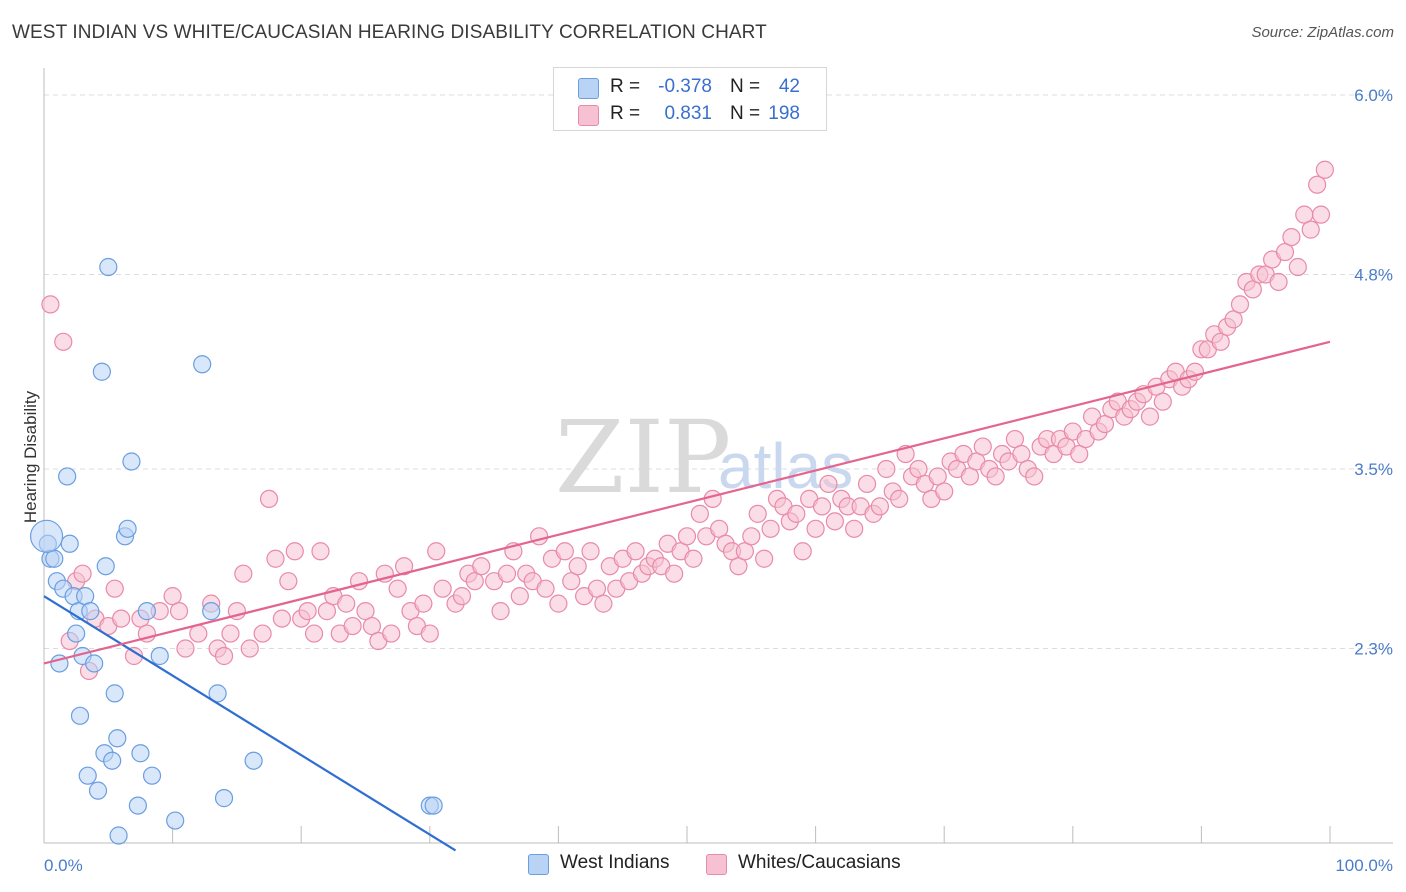 The width and height of the screenshot is (1406, 892). Describe the element at coordinates (690, 99) in the screenshot. I see `correlation-legend: R = -0.378 N = 42 R = 0.831 N = 198` at that location.